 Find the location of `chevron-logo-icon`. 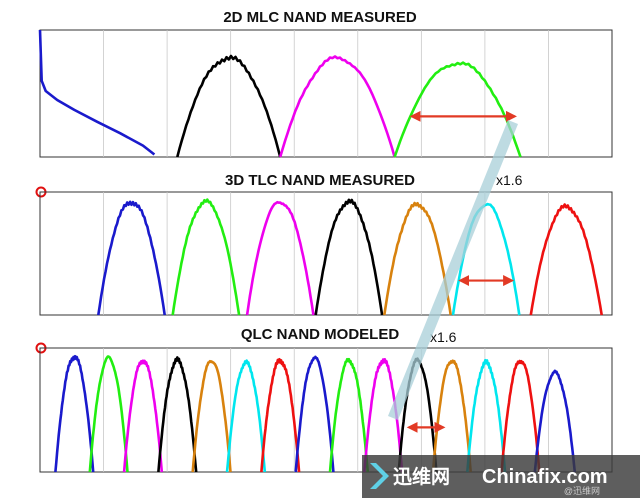

chevron-logo-icon is located at coordinates (379, 476).